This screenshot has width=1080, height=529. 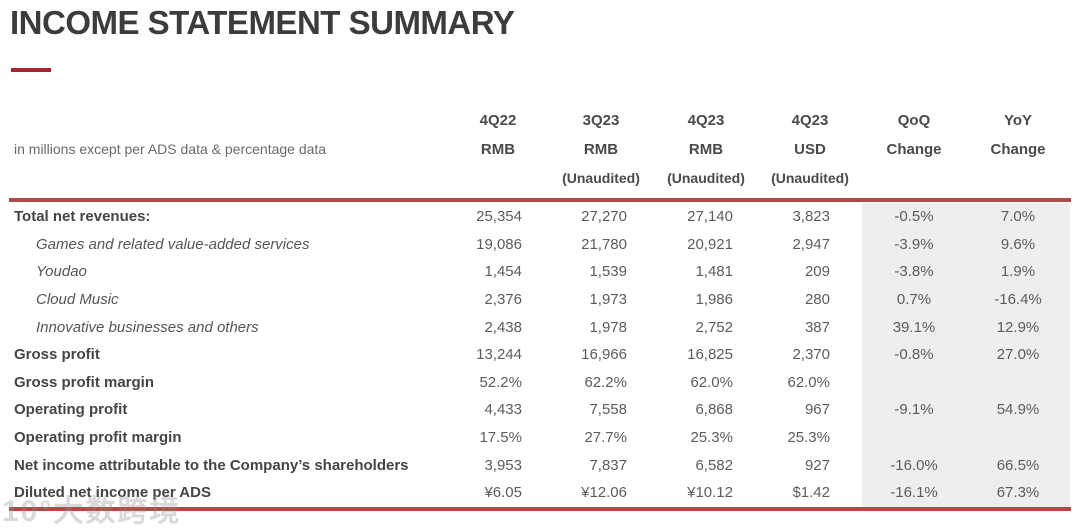 I want to click on cell-4q22-rmb: 13,244, so click(x=499, y=355).